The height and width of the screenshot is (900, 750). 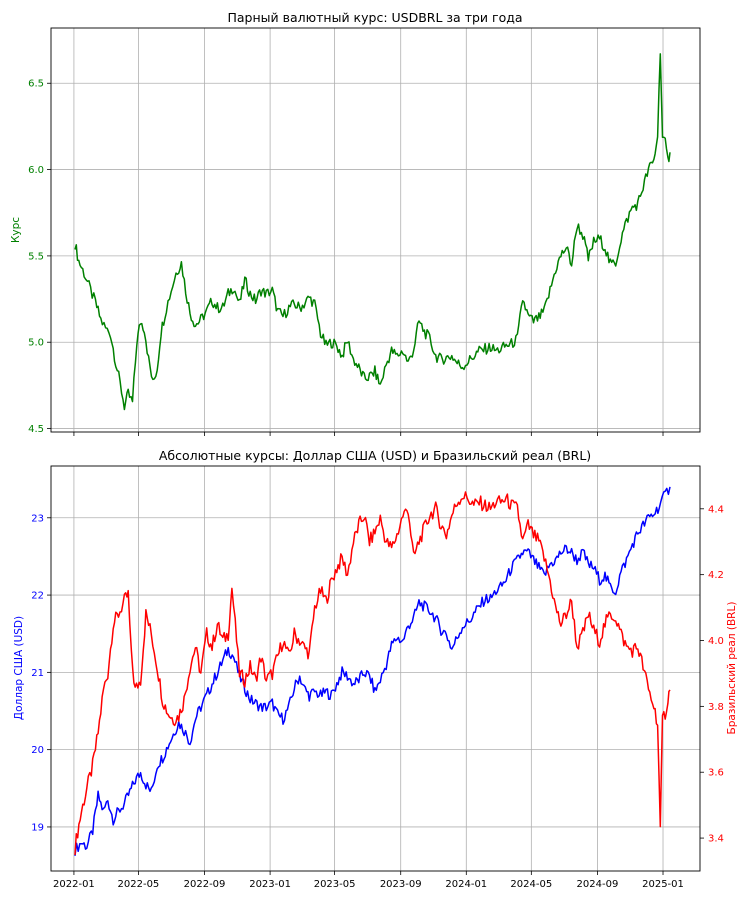 I want to click on y-tick-label: 22, so click(x=37, y=596).